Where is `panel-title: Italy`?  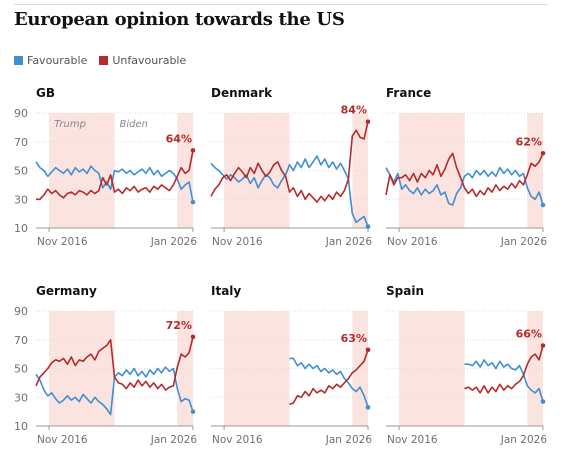
panel-title: Italy is located at coordinates (226, 291).